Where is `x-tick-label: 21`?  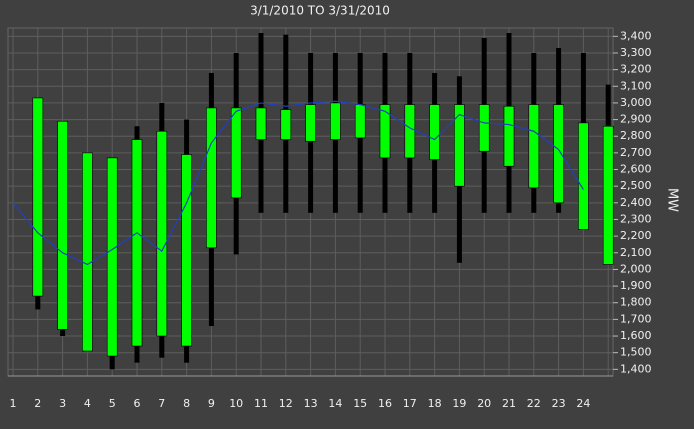
x-tick-label: 21 is located at coordinates (509, 403).